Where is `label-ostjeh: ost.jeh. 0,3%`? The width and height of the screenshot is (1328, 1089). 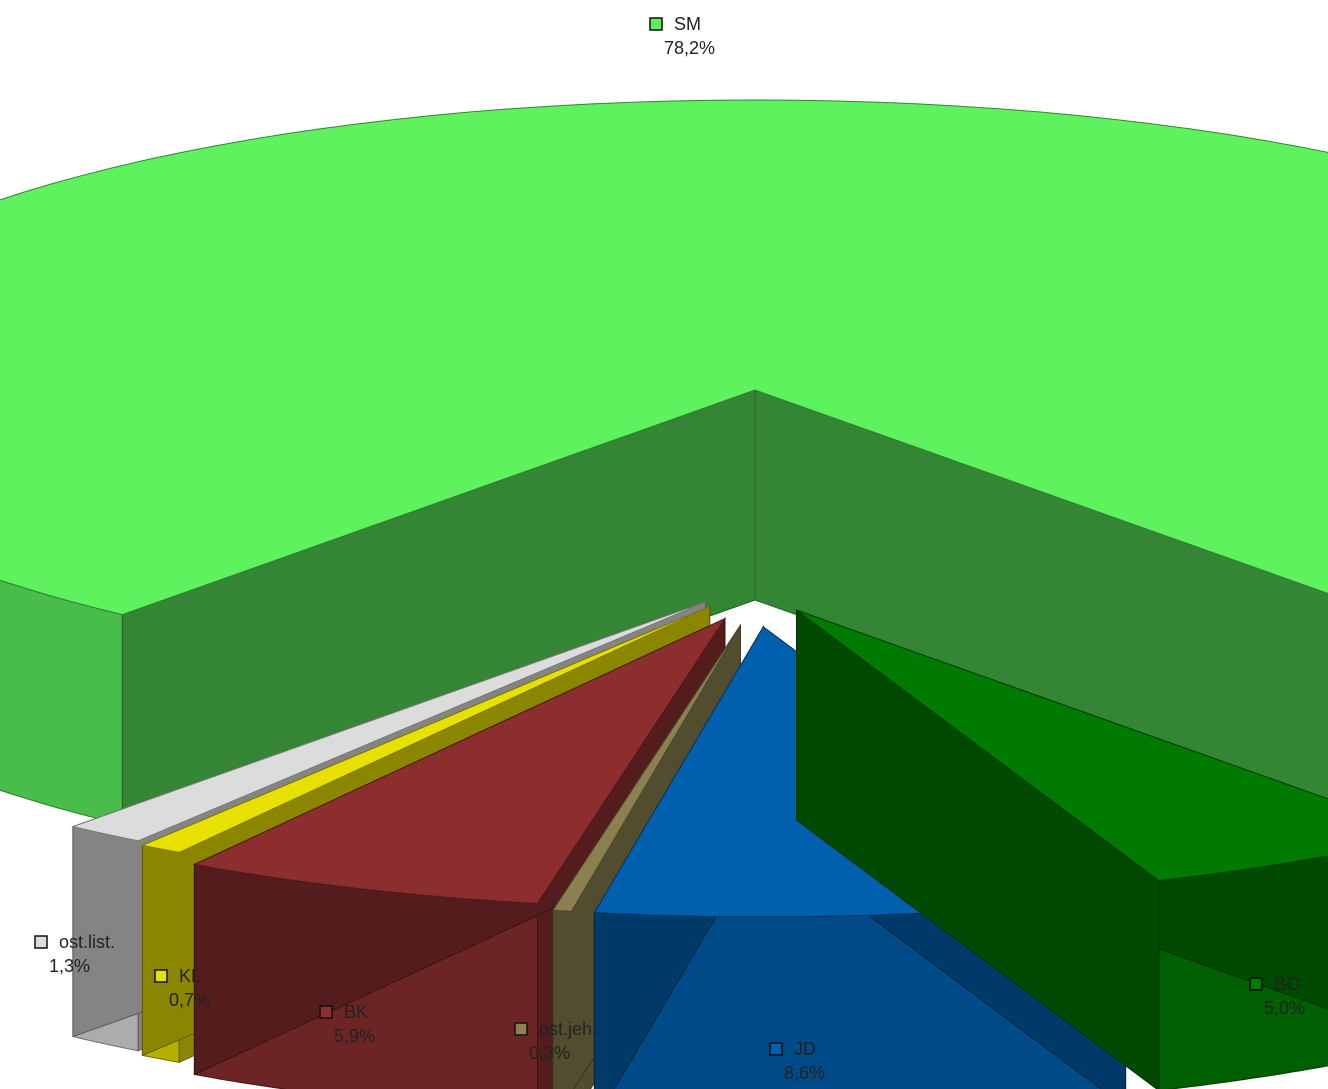 label-ostjeh: ost.jeh. 0,3% is located at coordinates (555, 1041).